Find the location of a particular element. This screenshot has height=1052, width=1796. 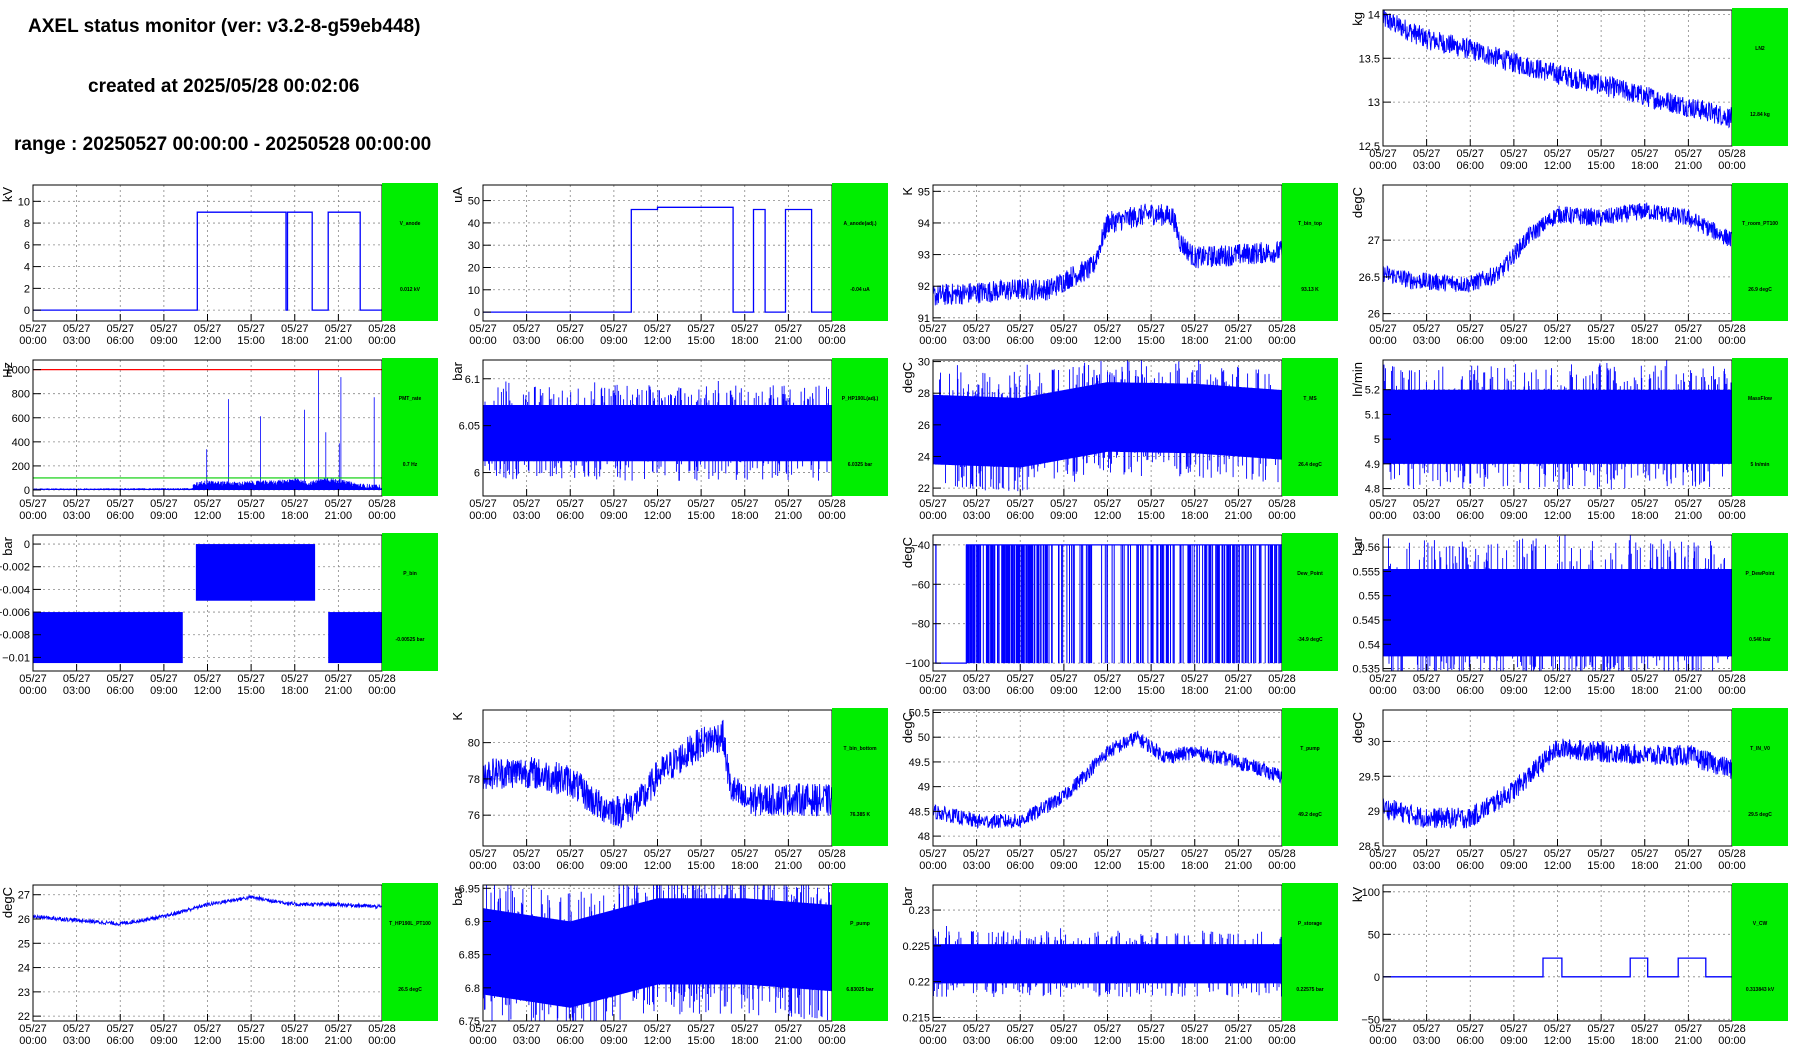

y-tick-label: 6.75 is located at coordinates (469, 1022).